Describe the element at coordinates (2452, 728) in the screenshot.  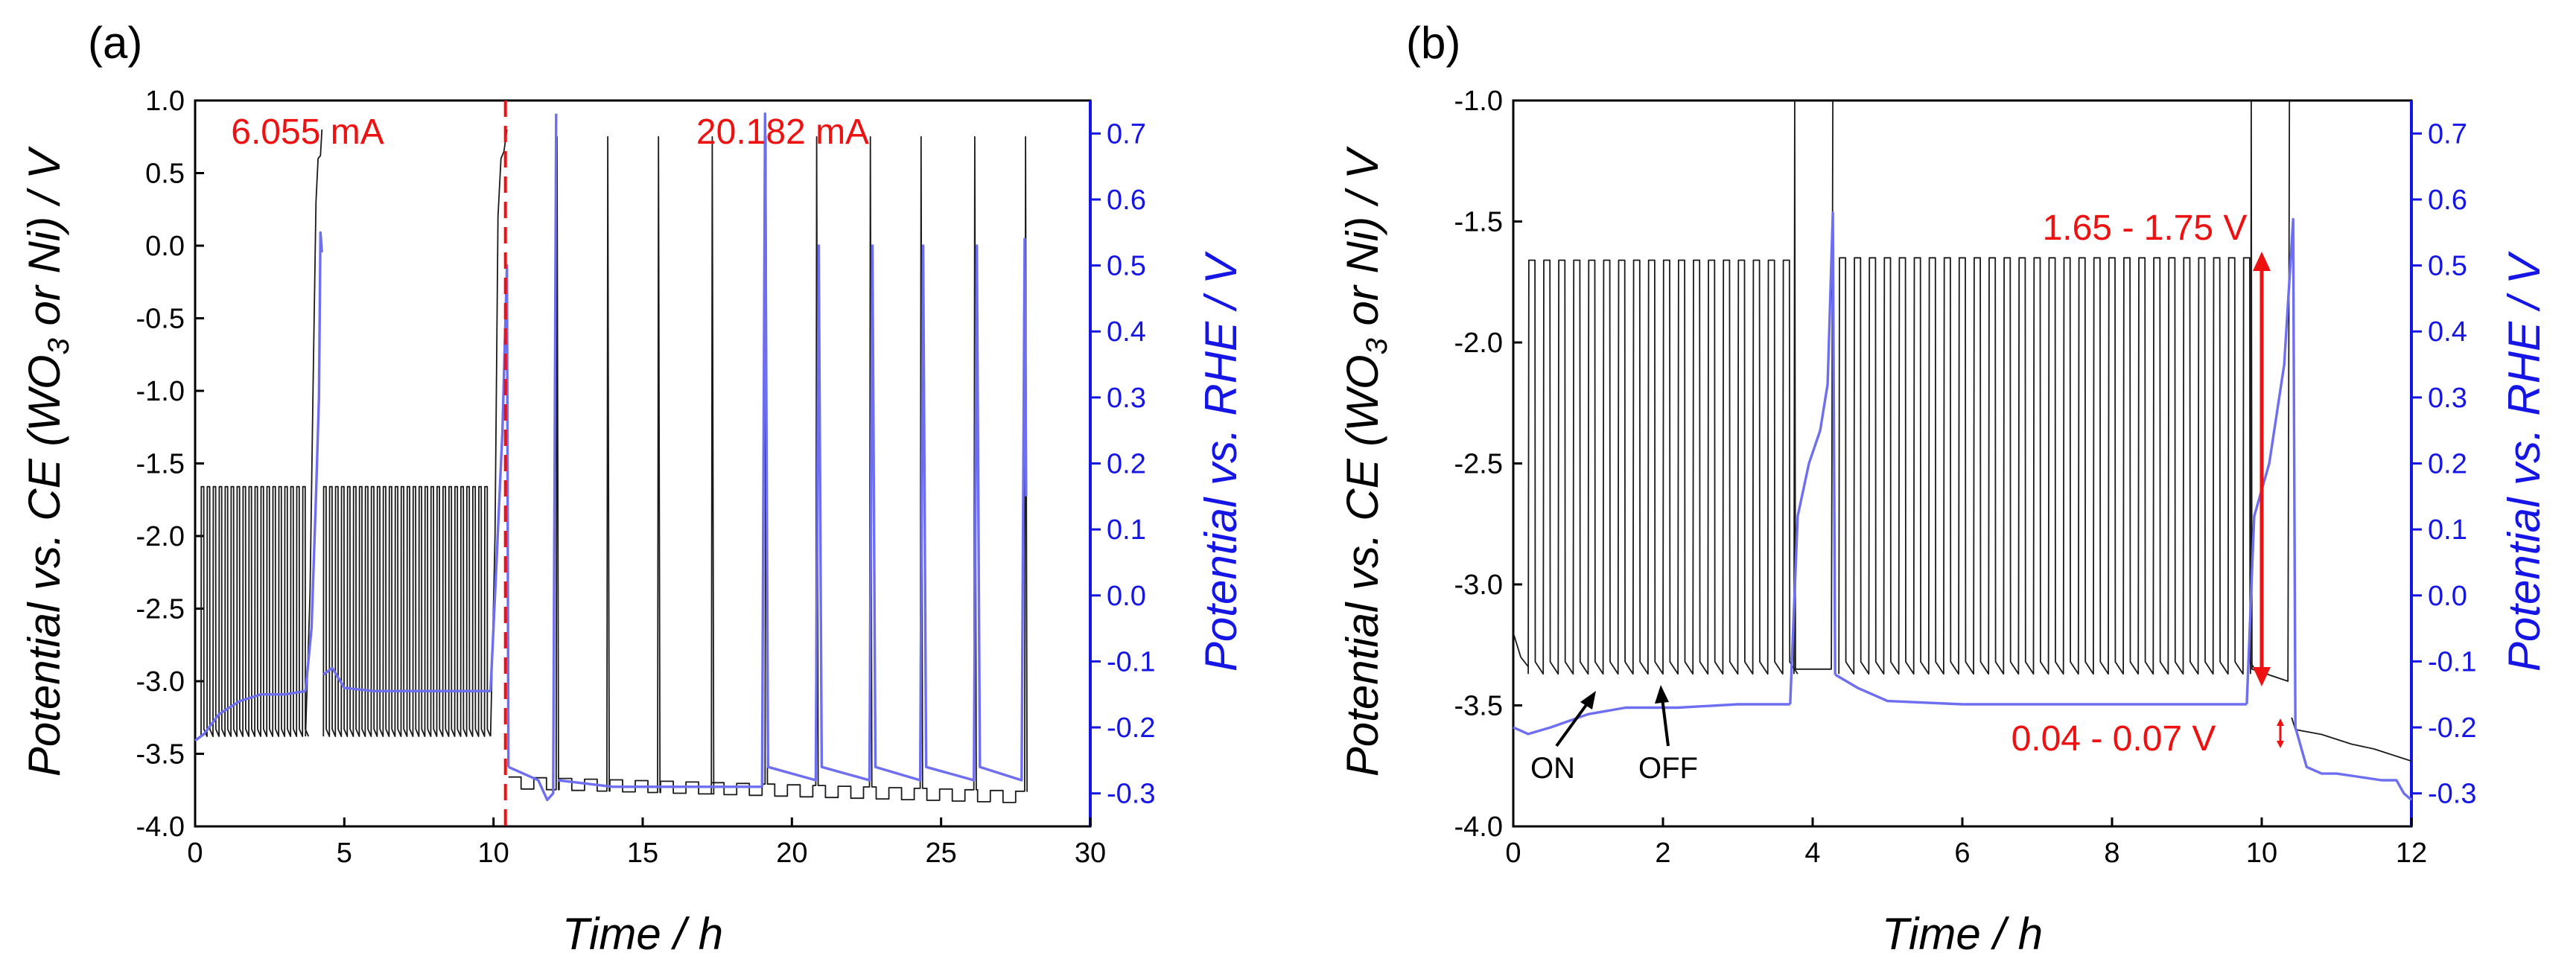
I see `y-right-tick-label: -0.2` at that location.